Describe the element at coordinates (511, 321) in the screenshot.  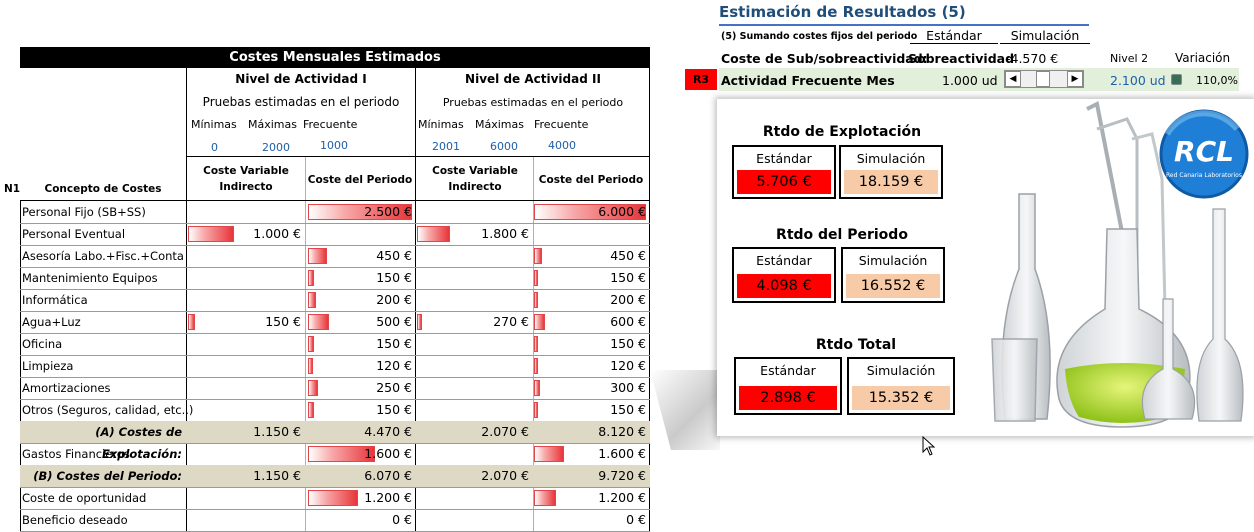
I see `cell-v2: 270 €` at that location.